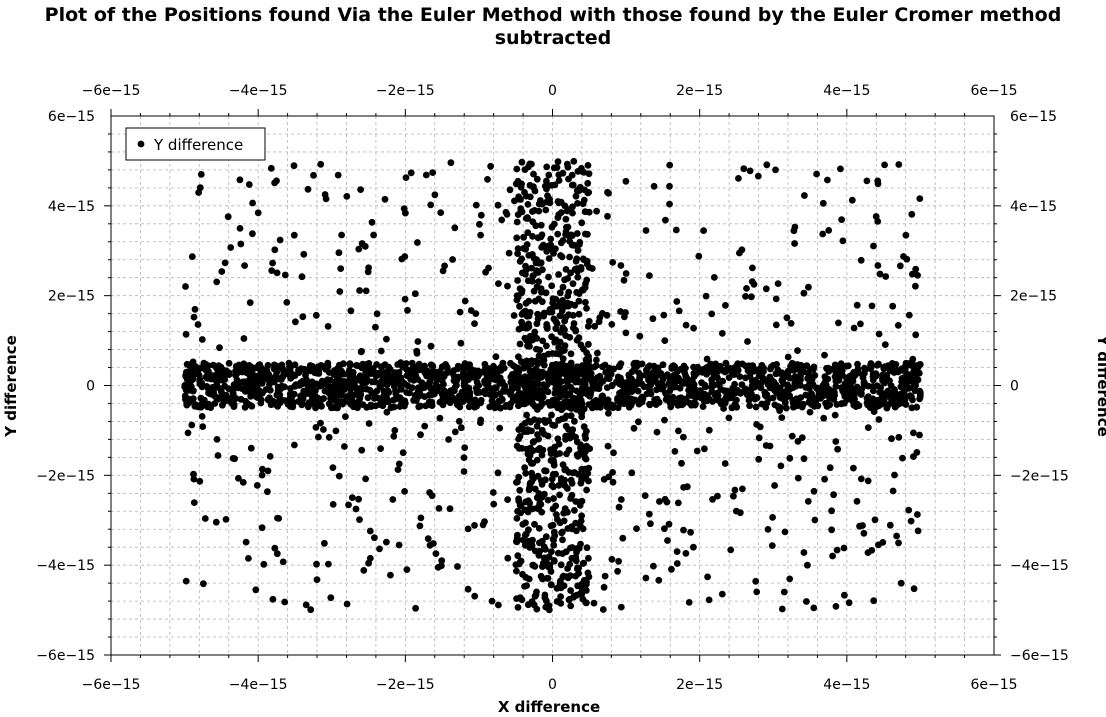  Describe the element at coordinates (71, 207) in the screenshot. I see `y-tick-label: 4e−15` at that location.